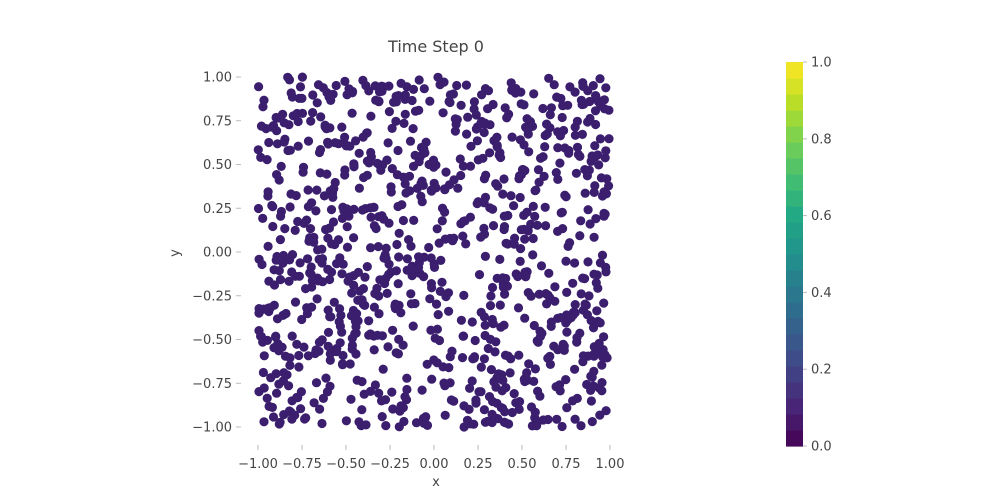  I want to click on x-tick-label: 1.00, so click(610, 464).